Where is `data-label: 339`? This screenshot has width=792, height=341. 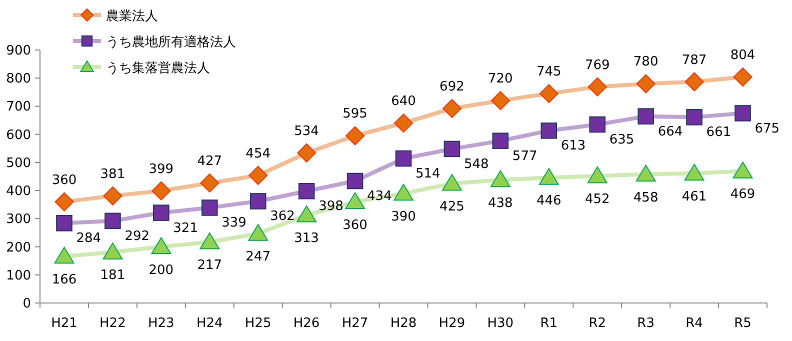
data-label: 339 is located at coordinates (234, 223).